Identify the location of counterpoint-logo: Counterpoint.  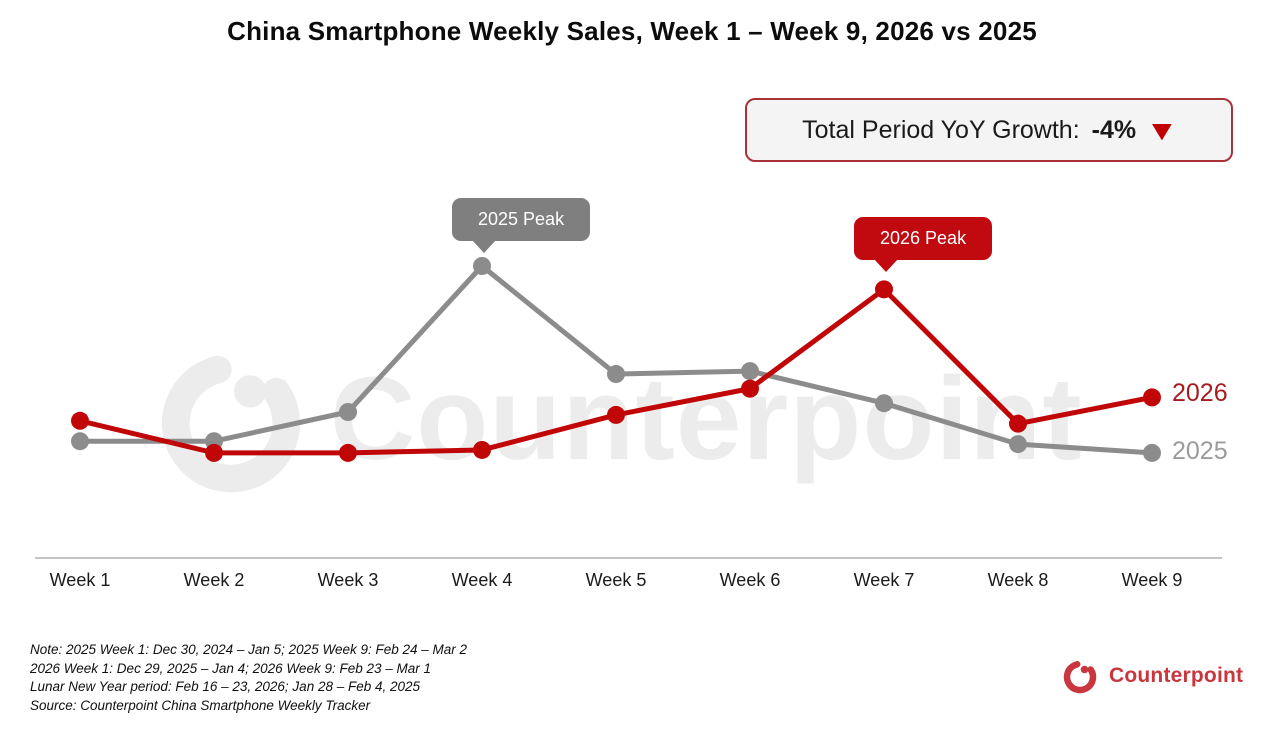
(1151, 676).